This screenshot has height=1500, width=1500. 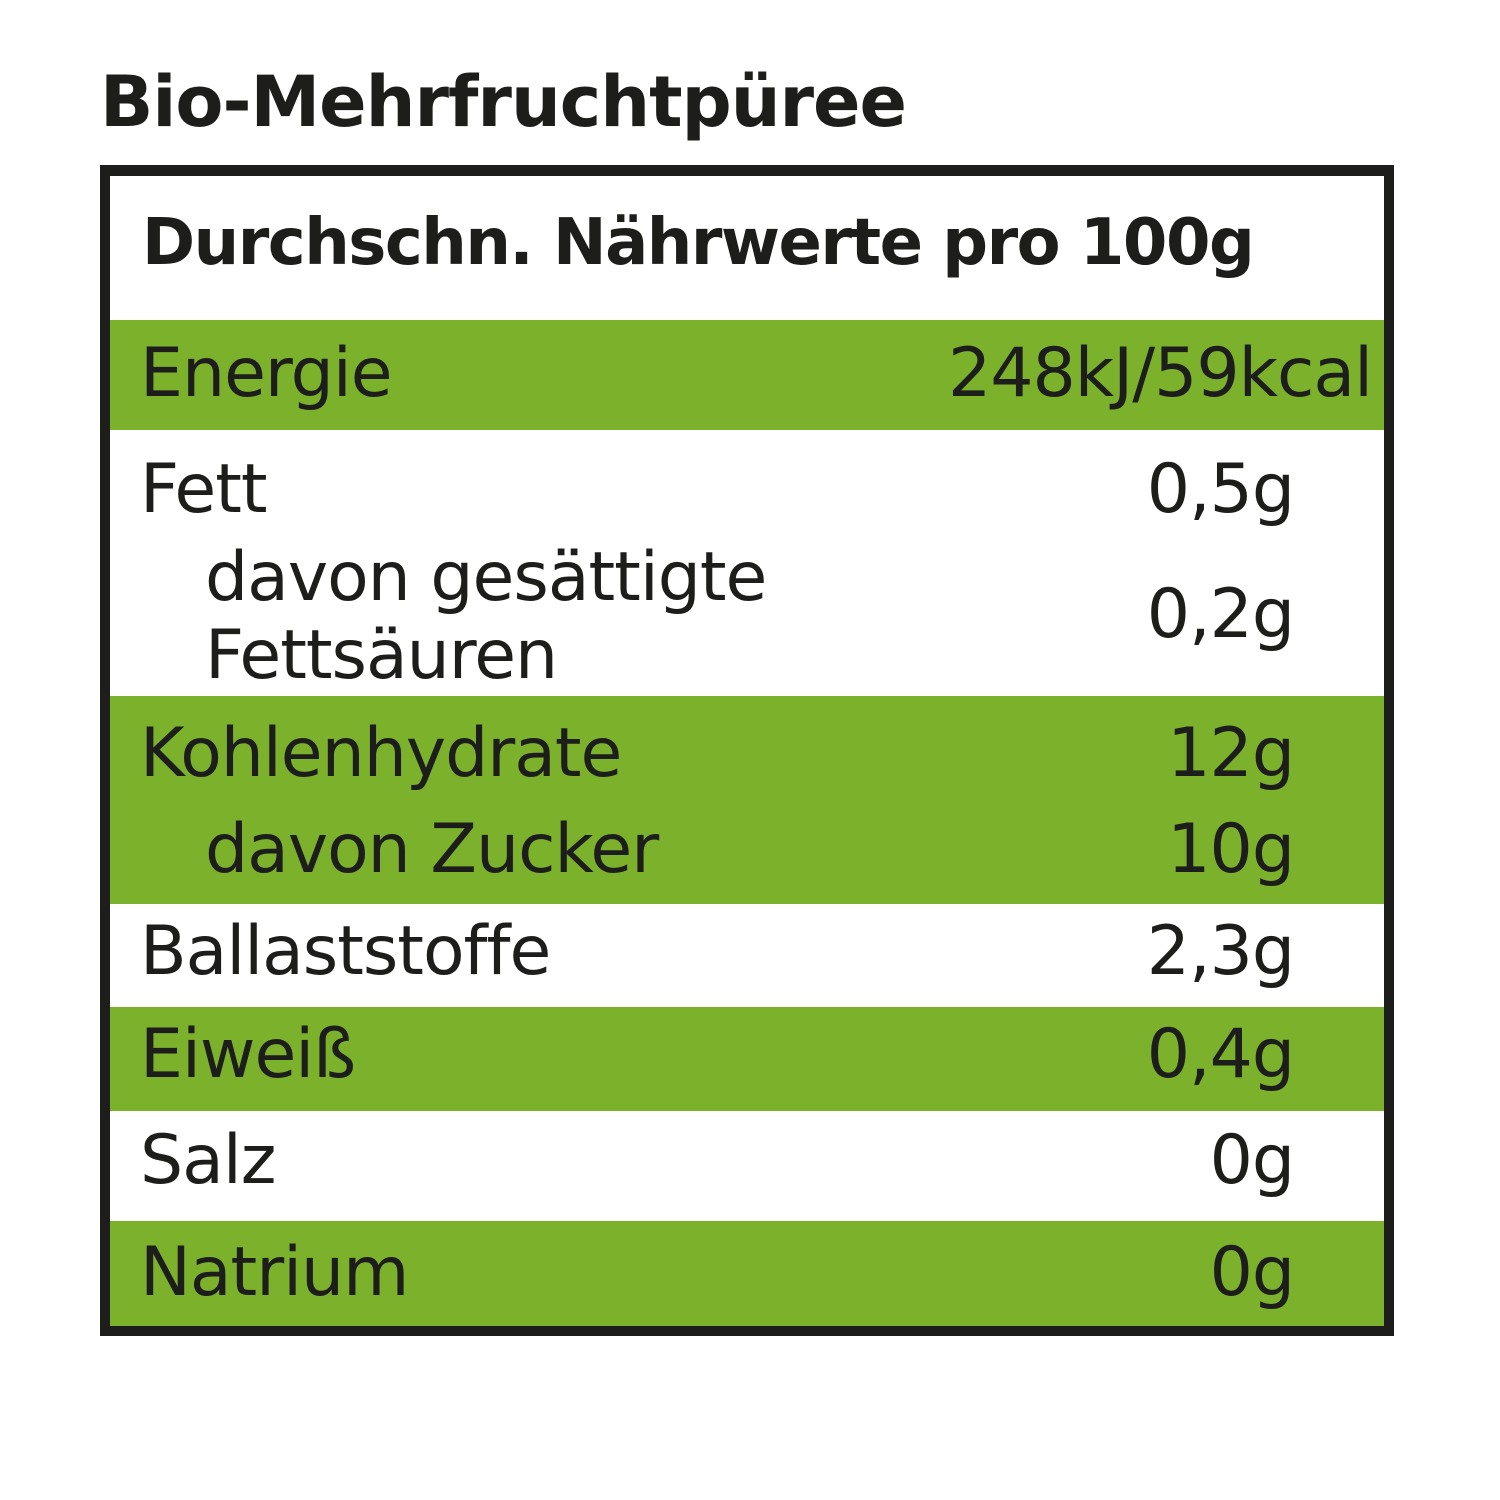 What do you see at coordinates (747, 955) in the screenshot?
I see `row-ballaststoffe: Ballaststoffe 2,3g` at bounding box center [747, 955].